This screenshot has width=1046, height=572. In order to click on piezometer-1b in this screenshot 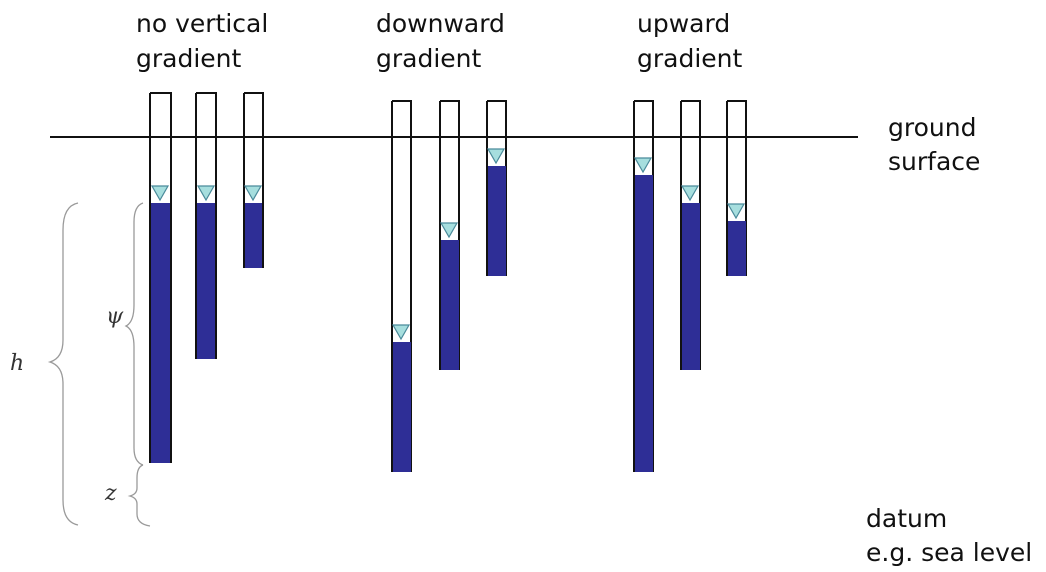, I will do `click(206, 225)`.